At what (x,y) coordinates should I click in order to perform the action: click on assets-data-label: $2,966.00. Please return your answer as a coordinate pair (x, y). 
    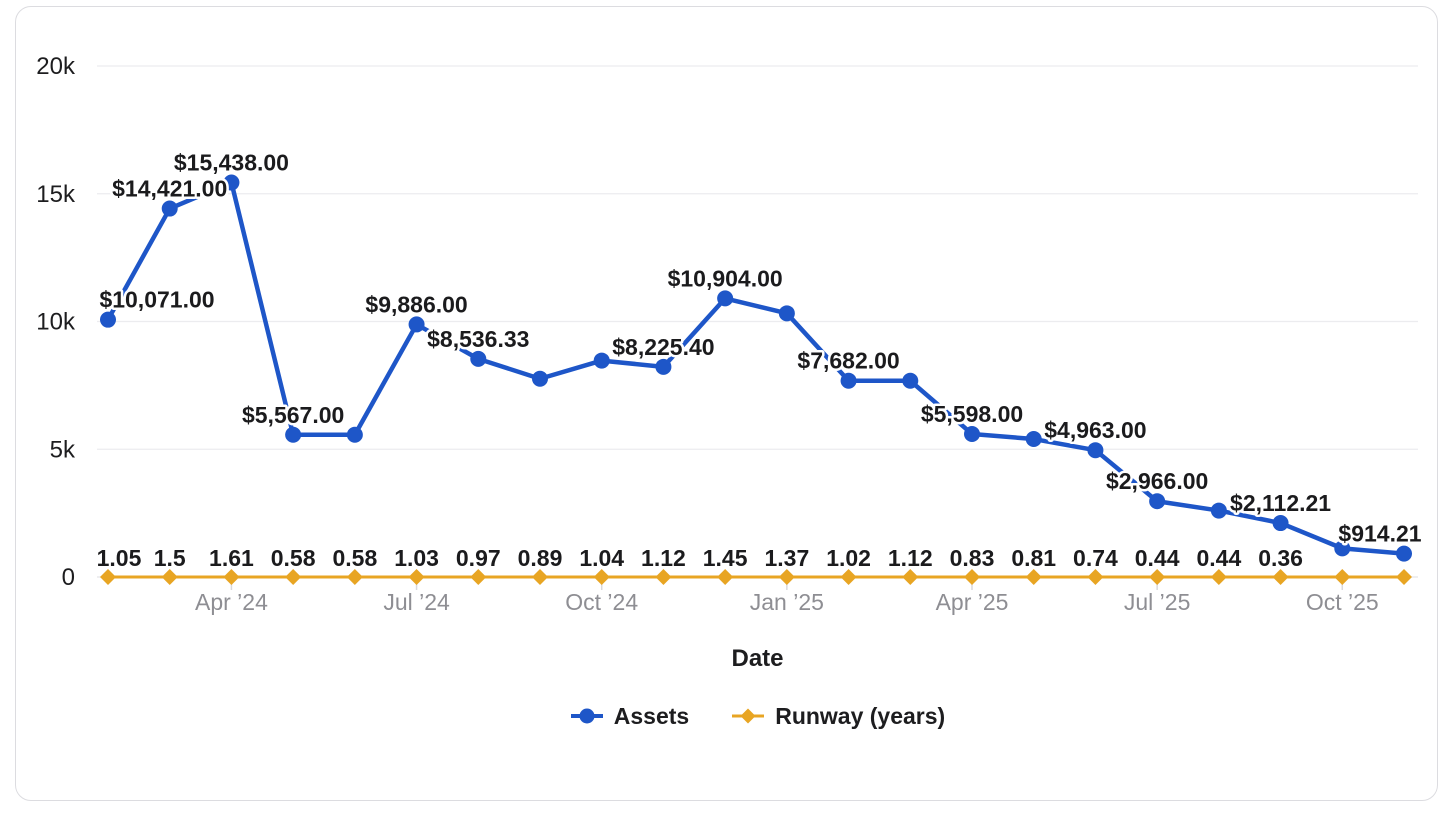
    Looking at the image, I should click on (1157, 481).